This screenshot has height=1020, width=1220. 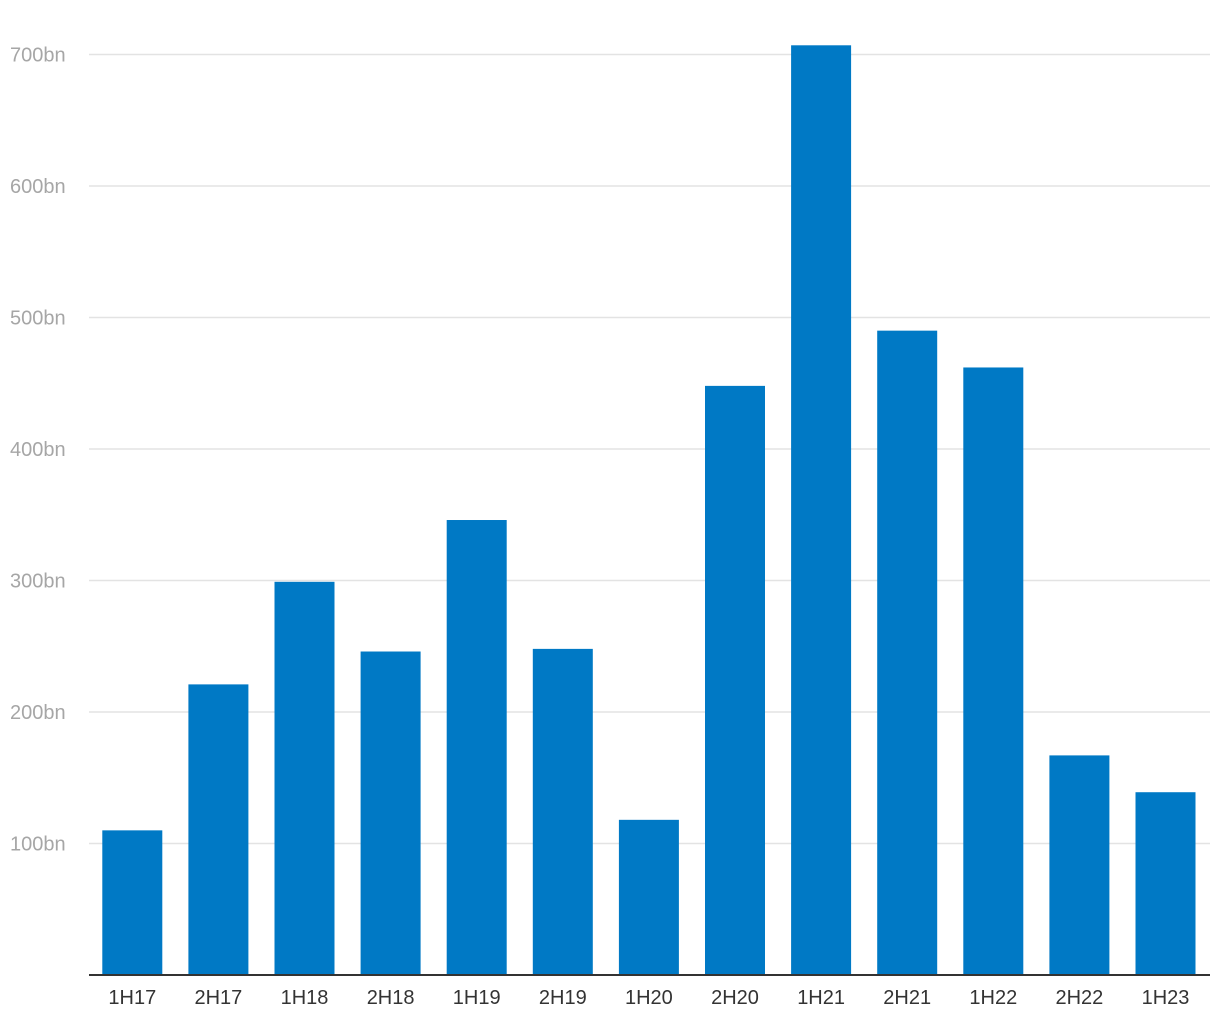 What do you see at coordinates (1166, 998) in the screenshot?
I see `x-tick-label: 1H23` at bounding box center [1166, 998].